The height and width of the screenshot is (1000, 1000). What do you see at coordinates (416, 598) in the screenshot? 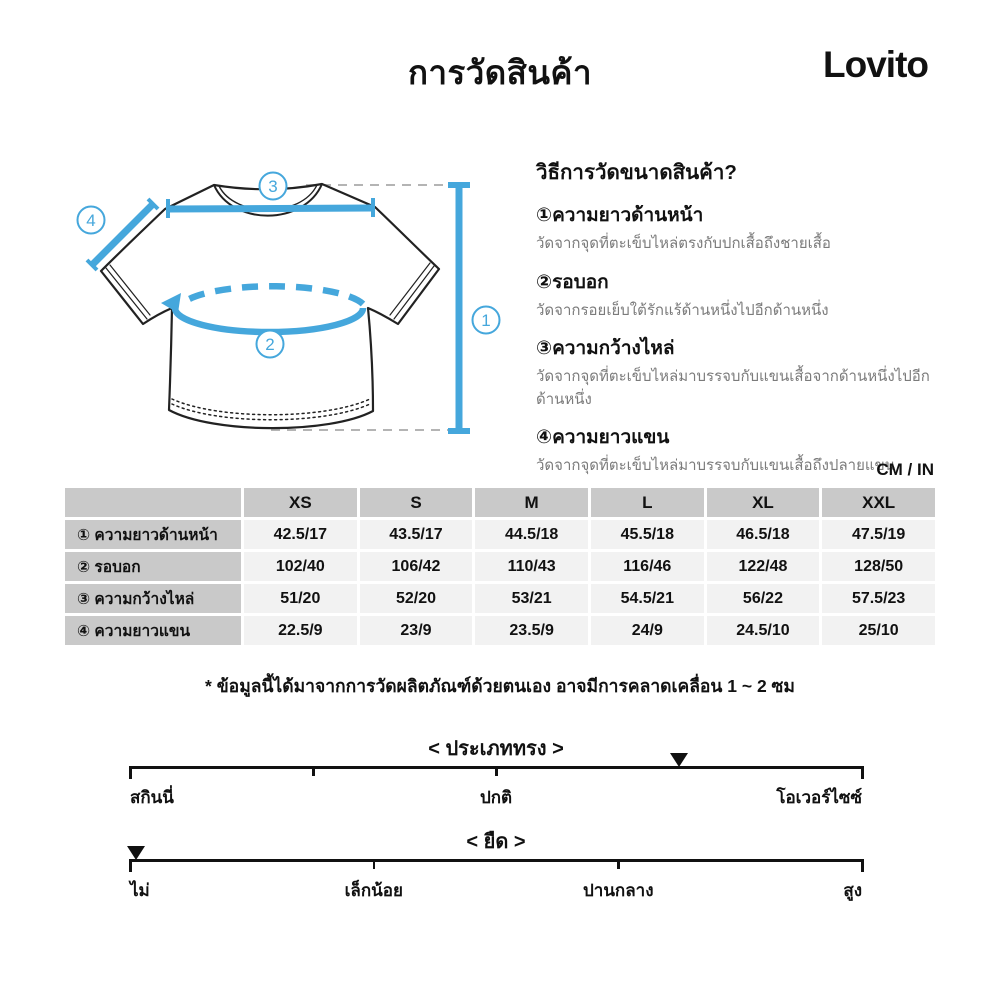
I see `size-value-cell: 52/20` at bounding box center [416, 598].